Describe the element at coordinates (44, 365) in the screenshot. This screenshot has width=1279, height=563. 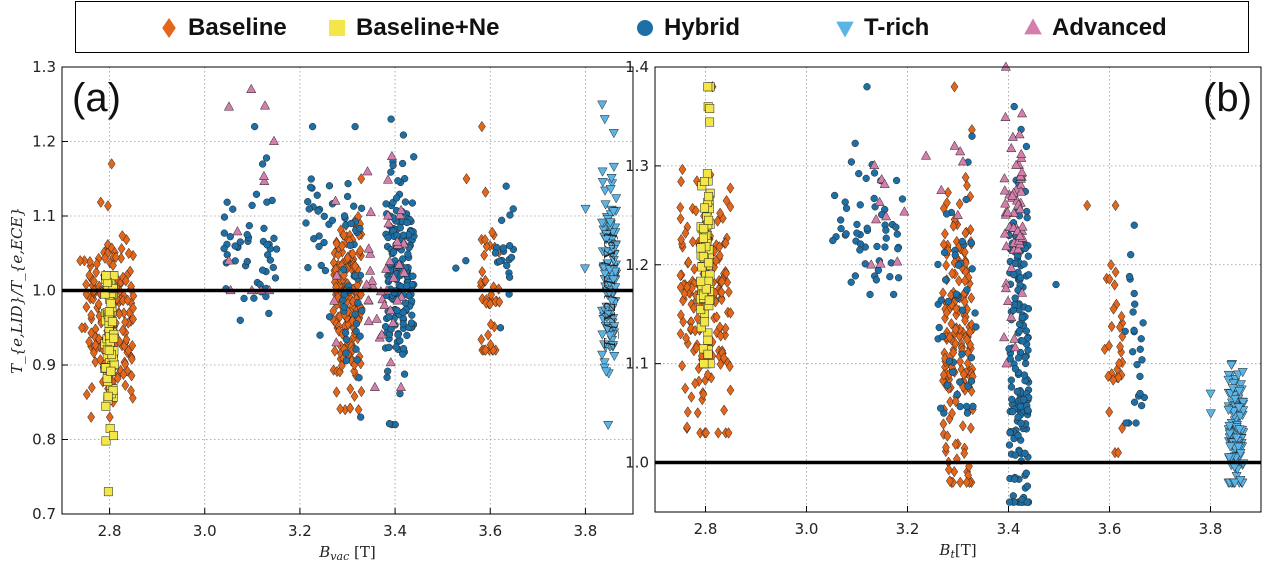
I see `y-tick-label: 0.9` at that location.